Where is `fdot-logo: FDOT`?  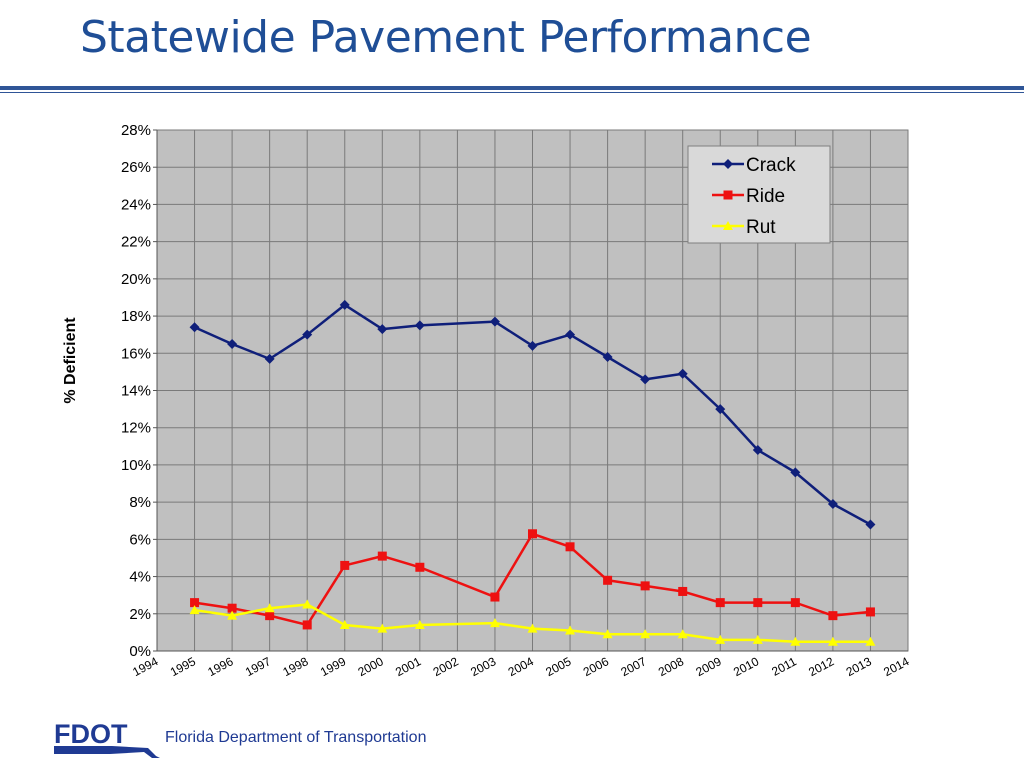
fdot-logo: FDOT is located at coordinates (107, 738).